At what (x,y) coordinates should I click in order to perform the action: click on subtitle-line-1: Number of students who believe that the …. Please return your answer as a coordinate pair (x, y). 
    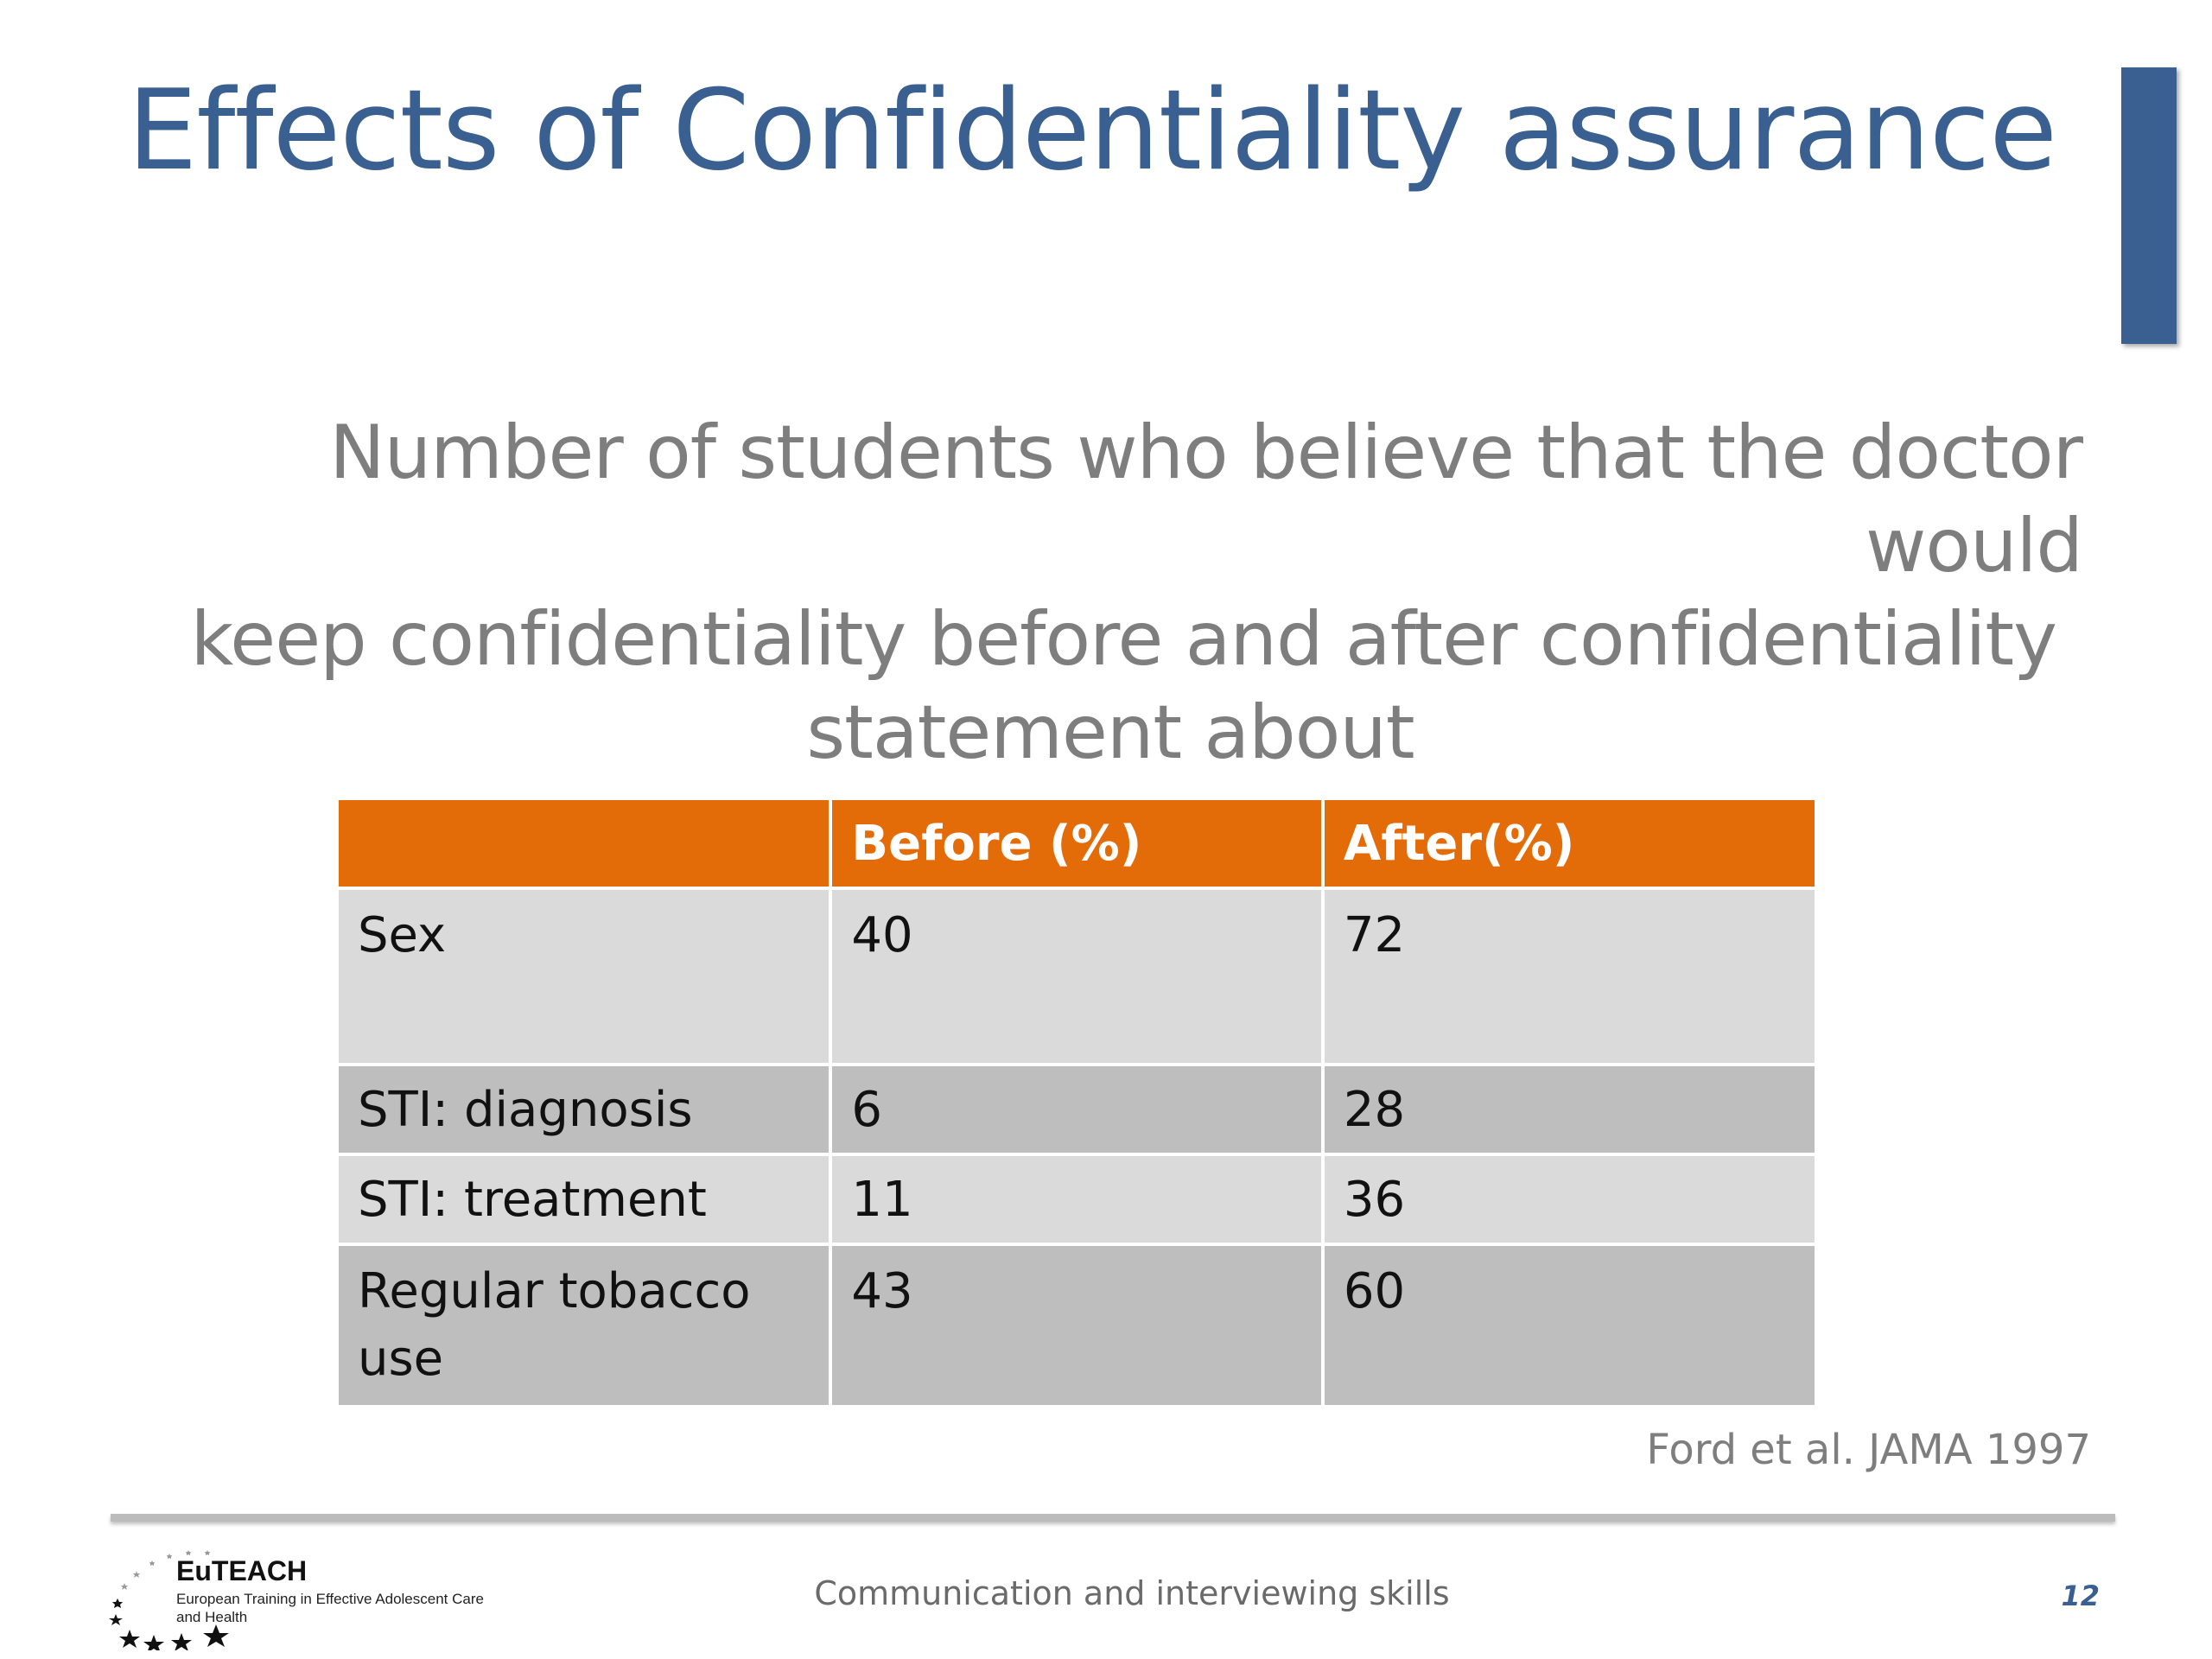
    Looking at the image, I should click on (1206, 500).